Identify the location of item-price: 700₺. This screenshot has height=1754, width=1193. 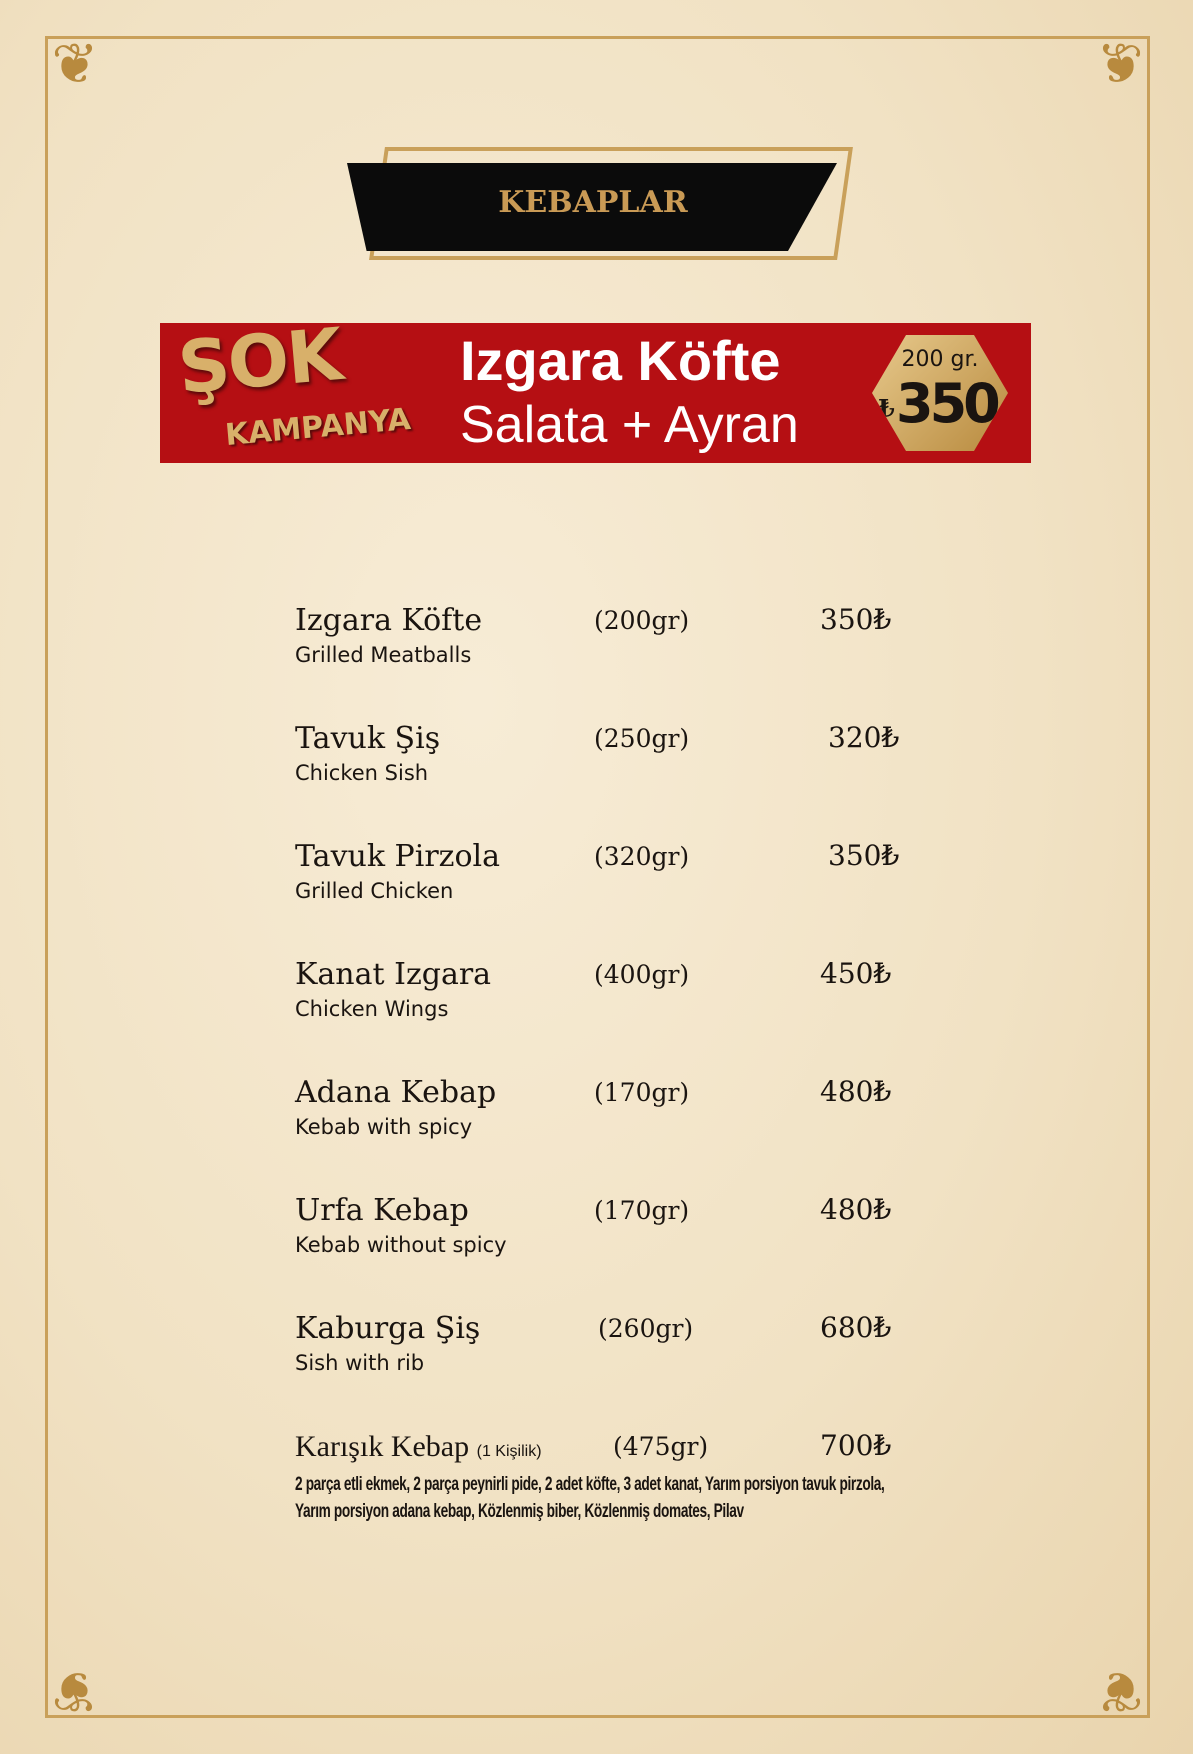
(856, 1445).